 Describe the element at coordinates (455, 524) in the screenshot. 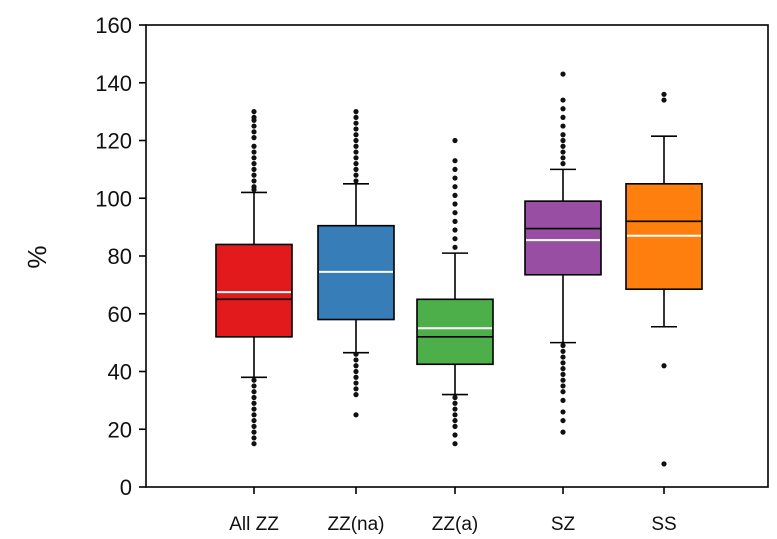

I see `x-tick-label: ZZ(a)` at that location.